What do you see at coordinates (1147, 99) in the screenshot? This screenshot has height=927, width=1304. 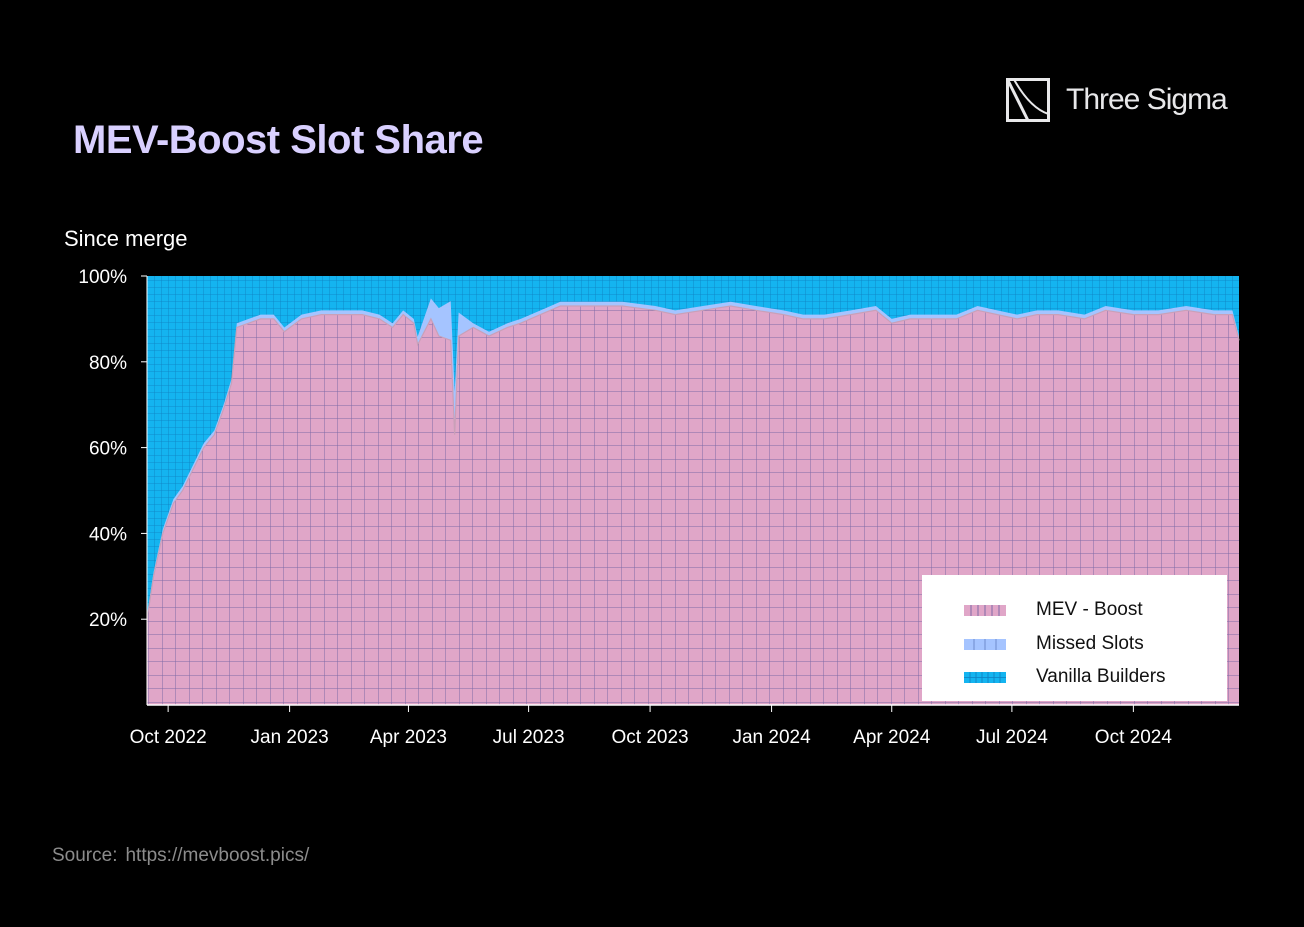 I see `brand-name: Three Sigma` at bounding box center [1147, 99].